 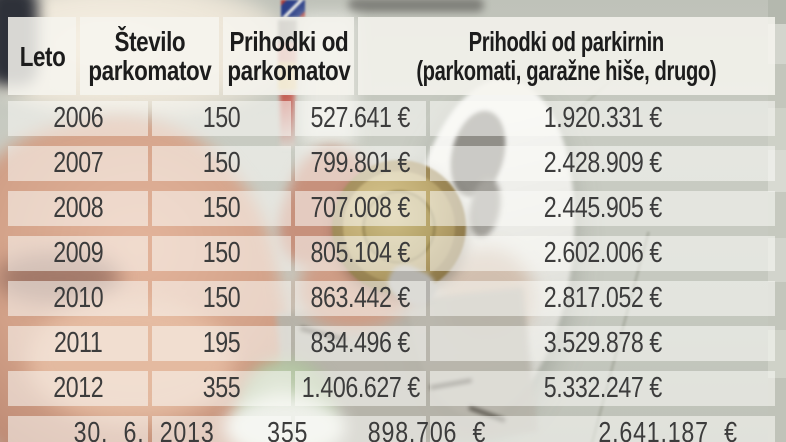 I want to click on table-row: 2008 150 707.008 € 2.445.905 €, so click(x=391, y=208).